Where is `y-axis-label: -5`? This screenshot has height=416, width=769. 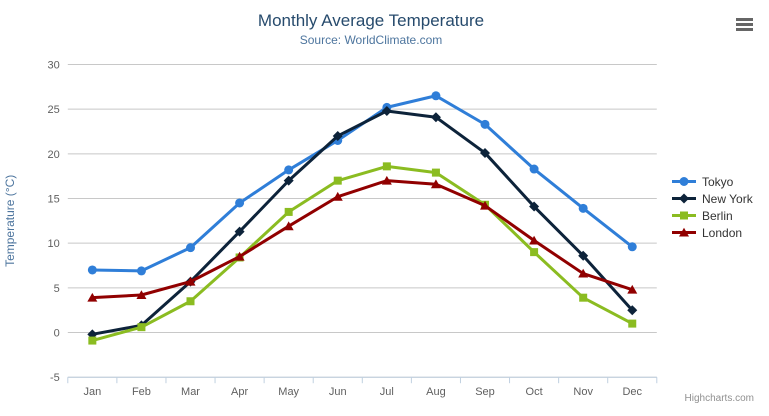
y-axis-label: -5 is located at coordinates (55, 378).